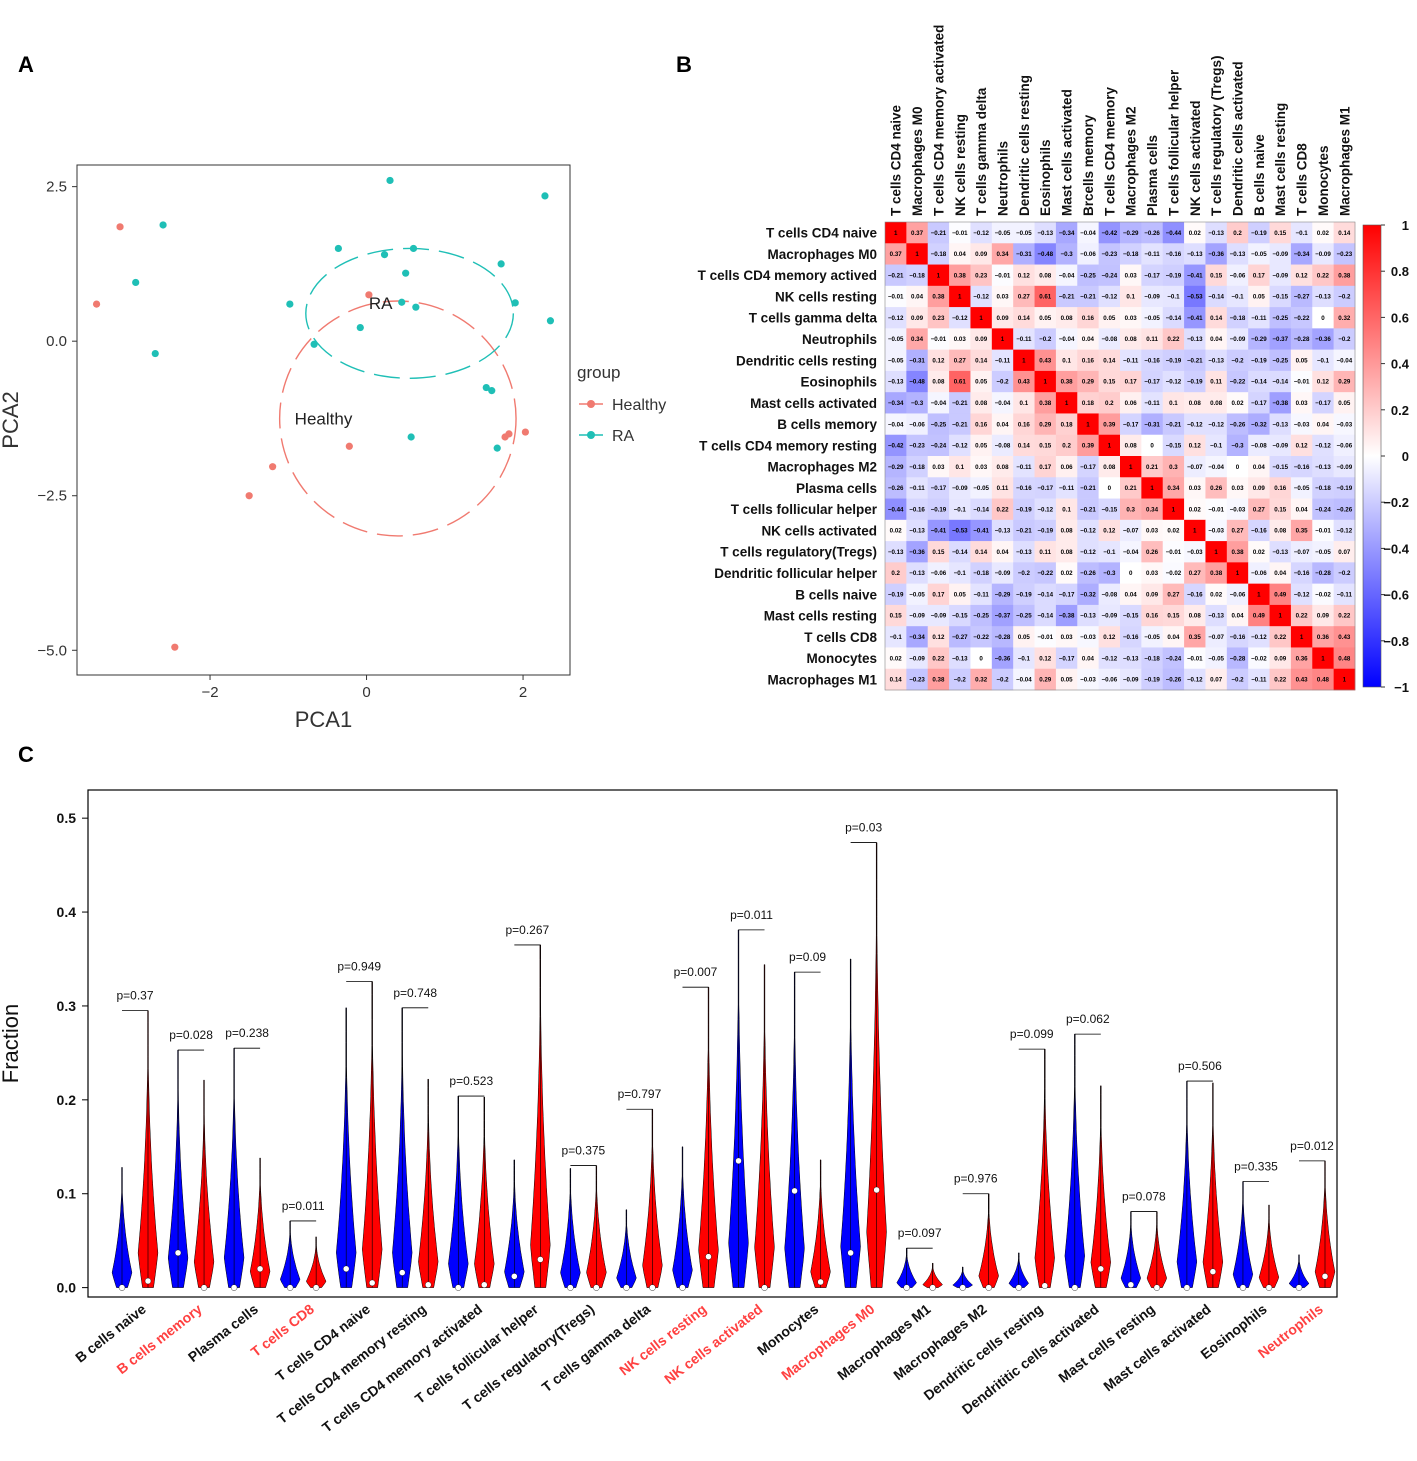  I want to click on pca-y-tick-label: 0.0, so click(56, 341).